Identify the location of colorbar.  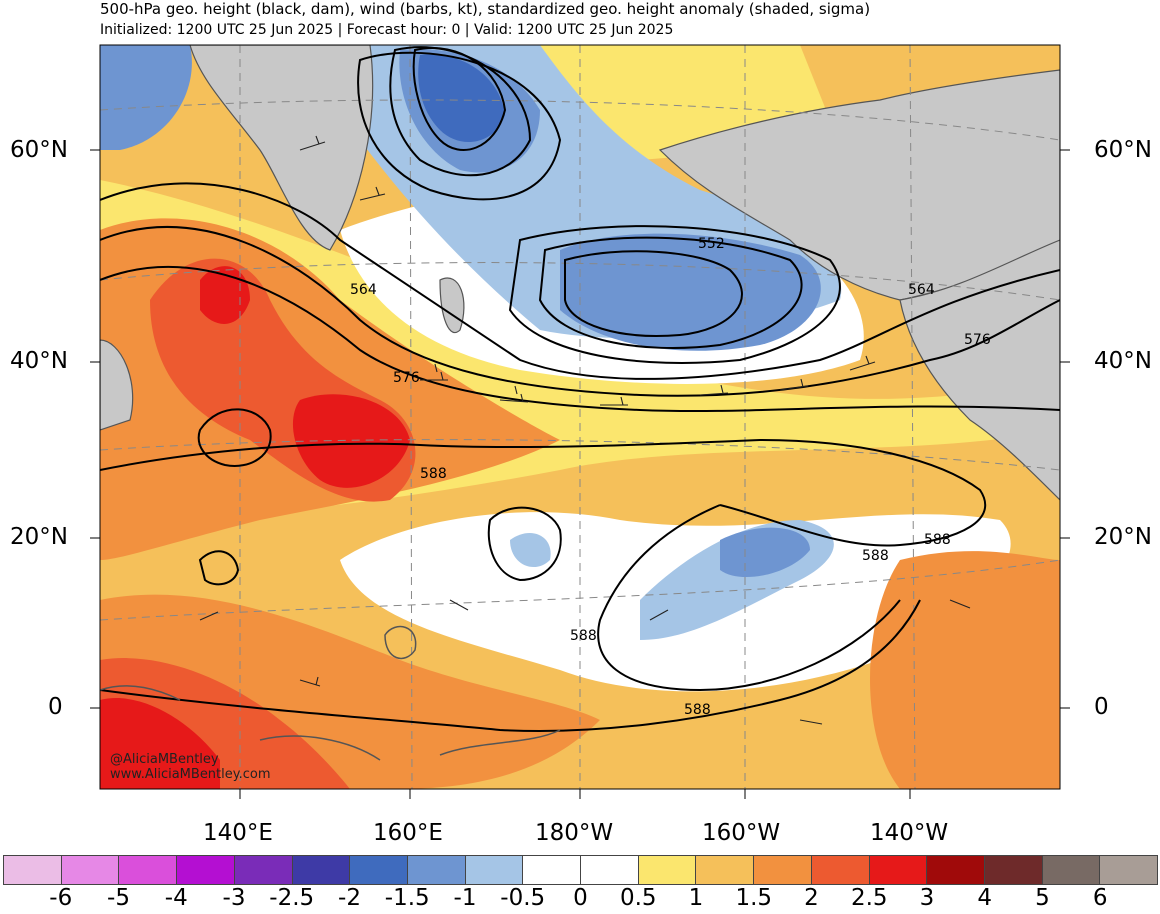
(580, 870).